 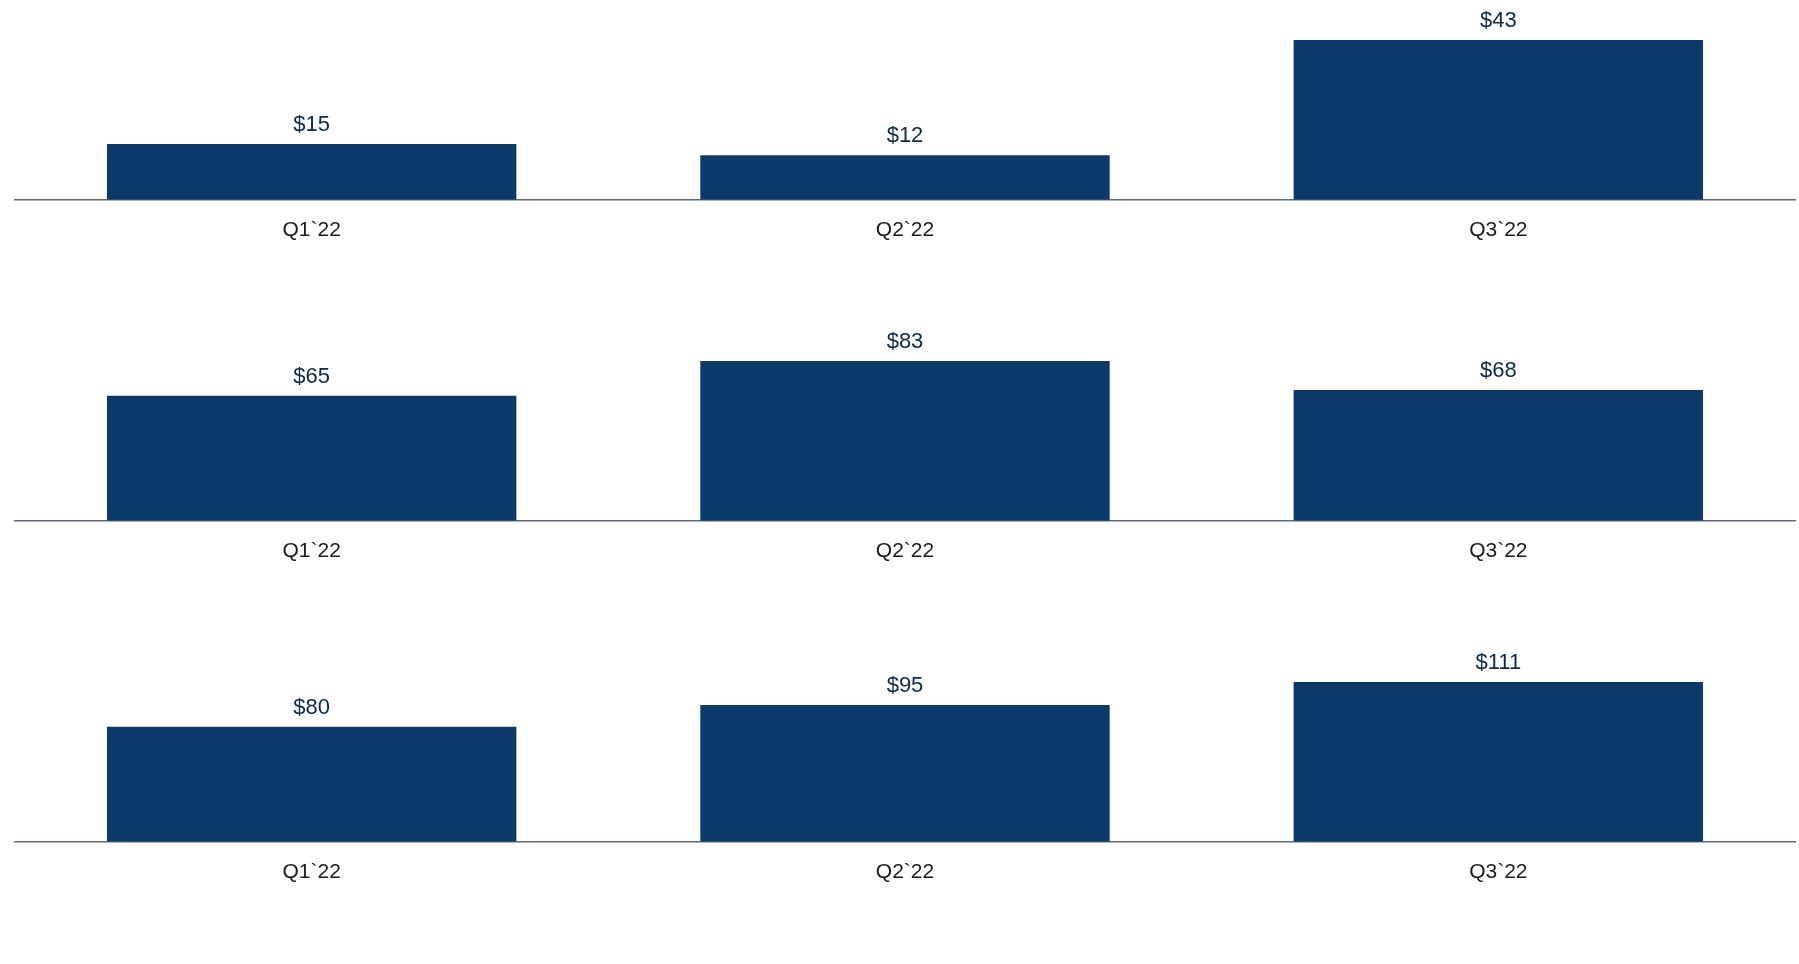 I want to click on data-label: $65, so click(x=312, y=375).